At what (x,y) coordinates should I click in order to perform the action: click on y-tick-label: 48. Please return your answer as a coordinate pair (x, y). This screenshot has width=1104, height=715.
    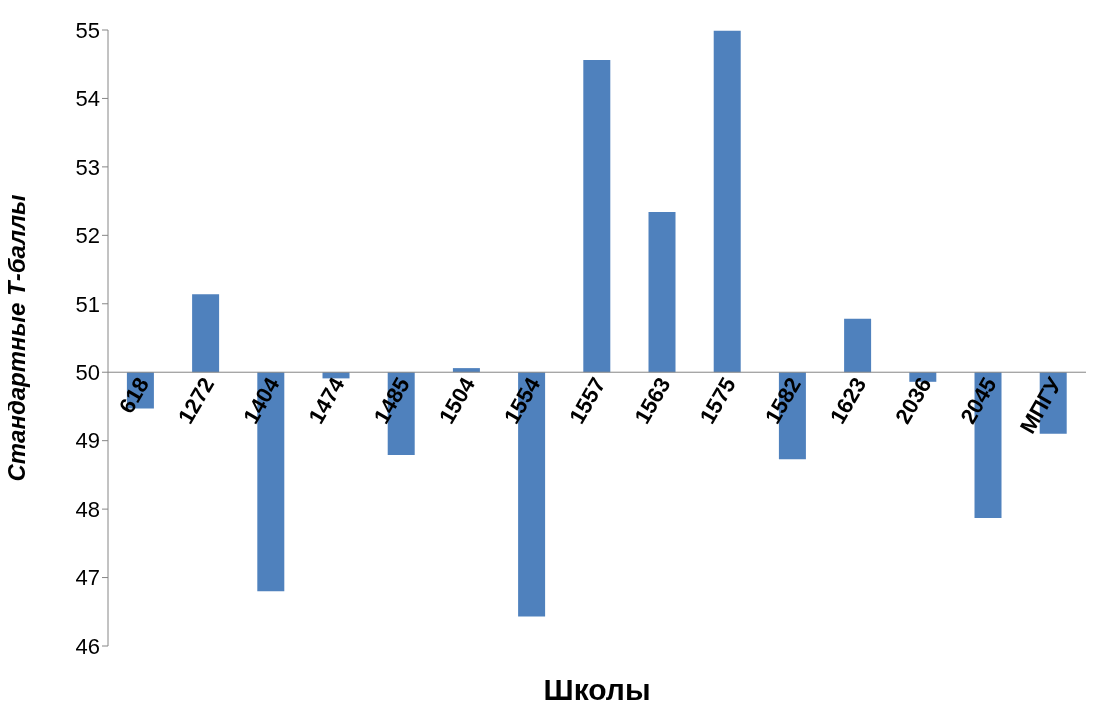
    Looking at the image, I should click on (87, 509).